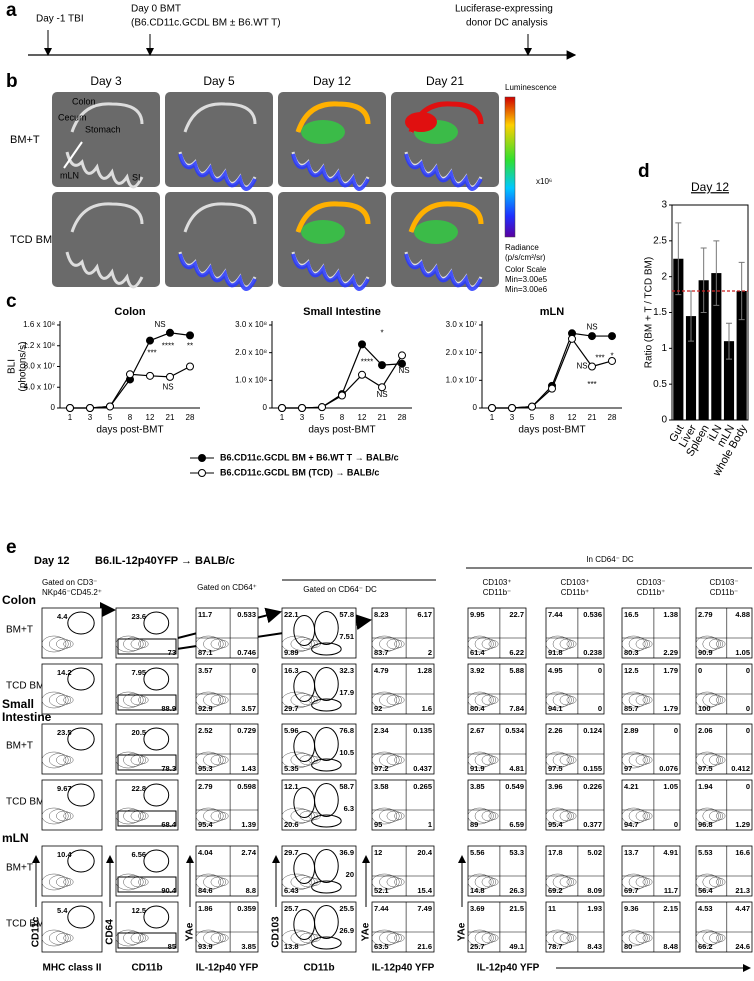  What do you see at coordinates (516, 946) in the screenshot?
I see `frequency: 49.1` at bounding box center [516, 946].